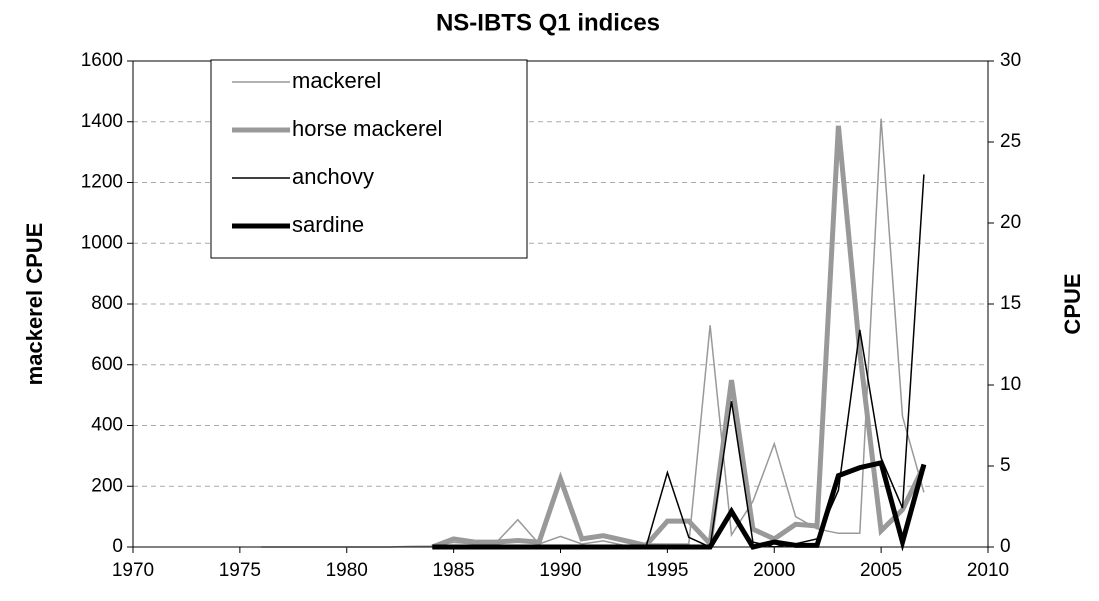 This screenshot has width=1099, height=601. Describe the element at coordinates (1010, 60) in the screenshot. I see `y2-tick-label: 30` at that location.